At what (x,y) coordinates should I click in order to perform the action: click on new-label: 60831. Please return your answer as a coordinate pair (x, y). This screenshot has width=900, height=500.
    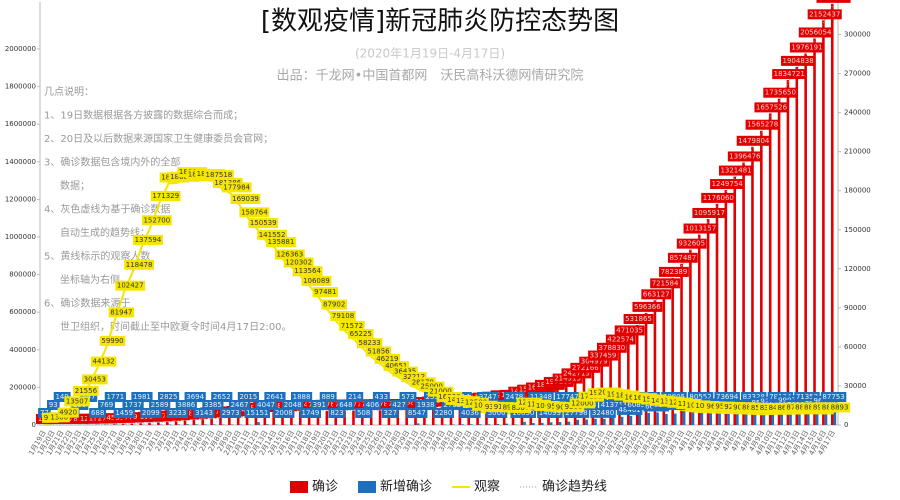
    Looking at the image, I should click on (638, 405).